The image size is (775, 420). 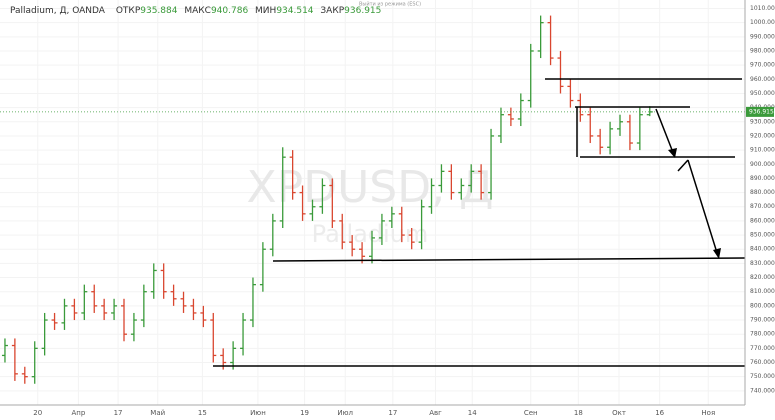 I want to click on x-tick-label: 19, so click(x=304, y=413).